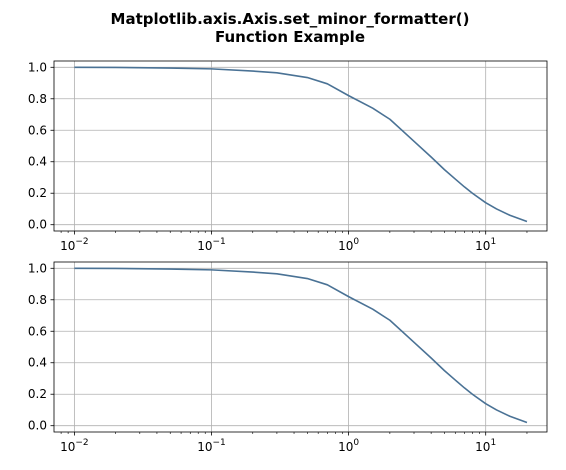 Image resolution: width=566 pixels, height=470 pixels. What do you see at coordinates (290, 37) in the screenshot?
I see `chart-title-line-2: Function Example` at bounding box center [290, 37].